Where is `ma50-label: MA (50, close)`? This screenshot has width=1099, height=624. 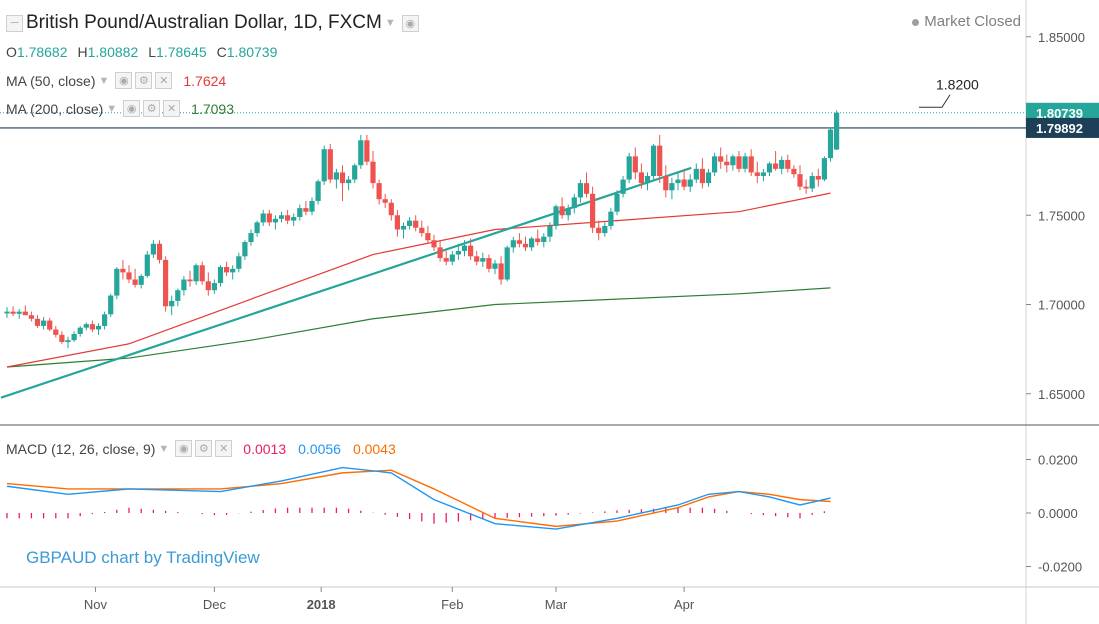 ma50-label: MA (50, close) is located at coordinates (51, 80).